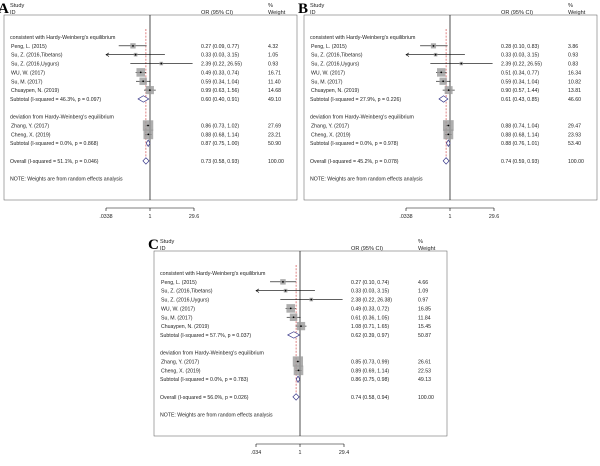 The width and height of the screenshot is (600, 466). Describe the element at coordinates (105, 217) in the screenshot. I see `x-tick-label: .0338` at that location.